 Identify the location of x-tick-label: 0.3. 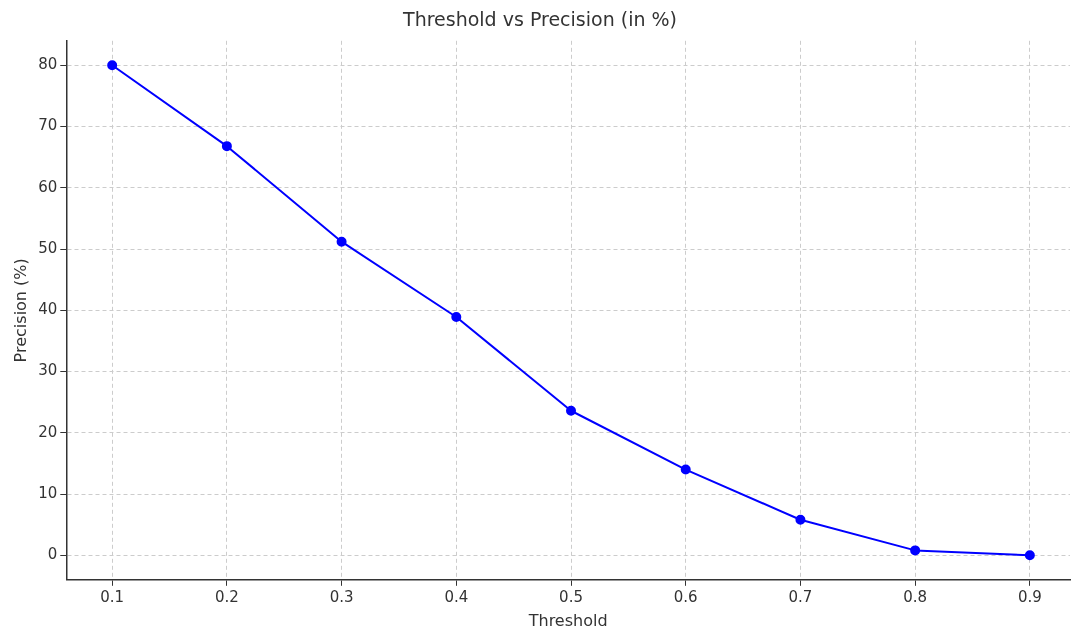
(341, 596).